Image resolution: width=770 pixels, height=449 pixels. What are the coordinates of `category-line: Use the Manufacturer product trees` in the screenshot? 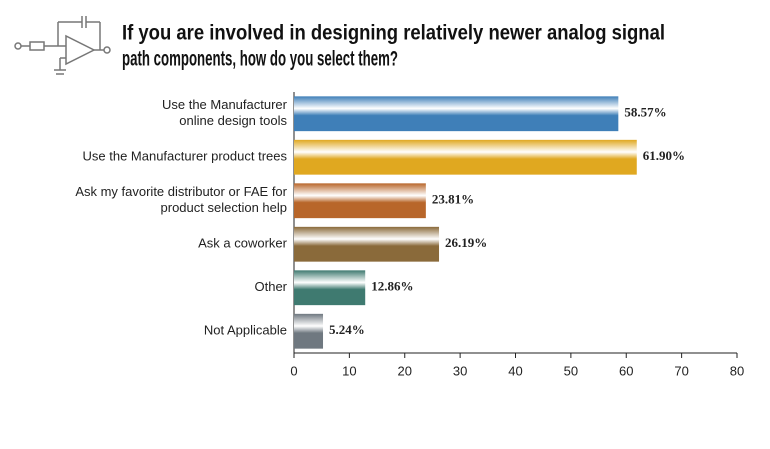 It's located at (185, 156).